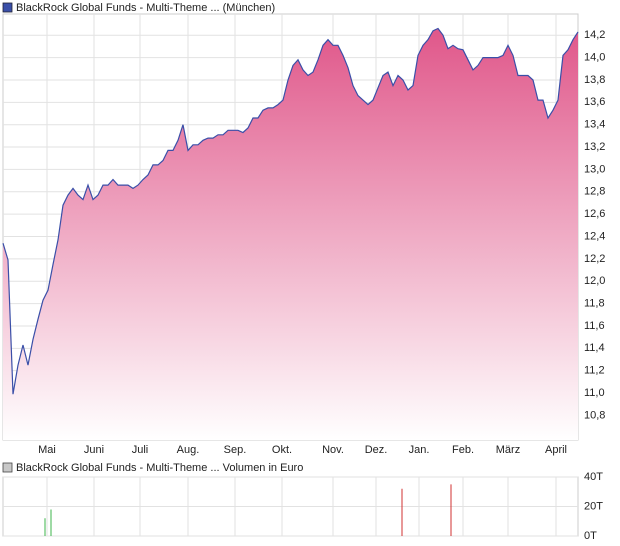 This screenshot has width=620, height=546. Describe the element at coordinates (594, 281) in the screenshot. I see `y-tick-label: 12,0` at that location.